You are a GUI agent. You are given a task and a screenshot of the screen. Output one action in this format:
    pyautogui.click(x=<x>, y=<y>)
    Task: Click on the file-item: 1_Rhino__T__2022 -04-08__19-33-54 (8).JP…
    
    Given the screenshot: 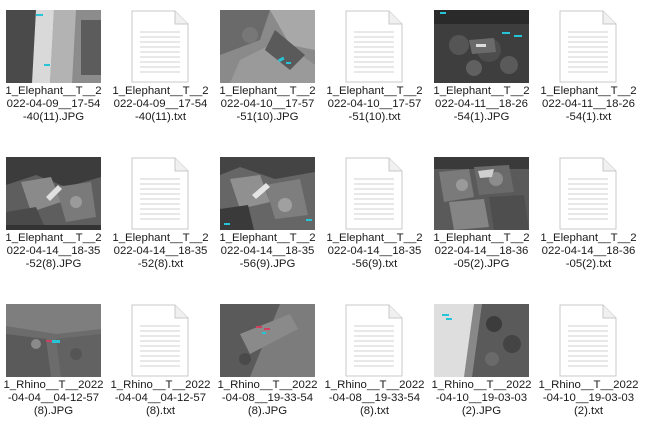 What is the action you would take?
    pyautogui.click(x=267, y=374)
    